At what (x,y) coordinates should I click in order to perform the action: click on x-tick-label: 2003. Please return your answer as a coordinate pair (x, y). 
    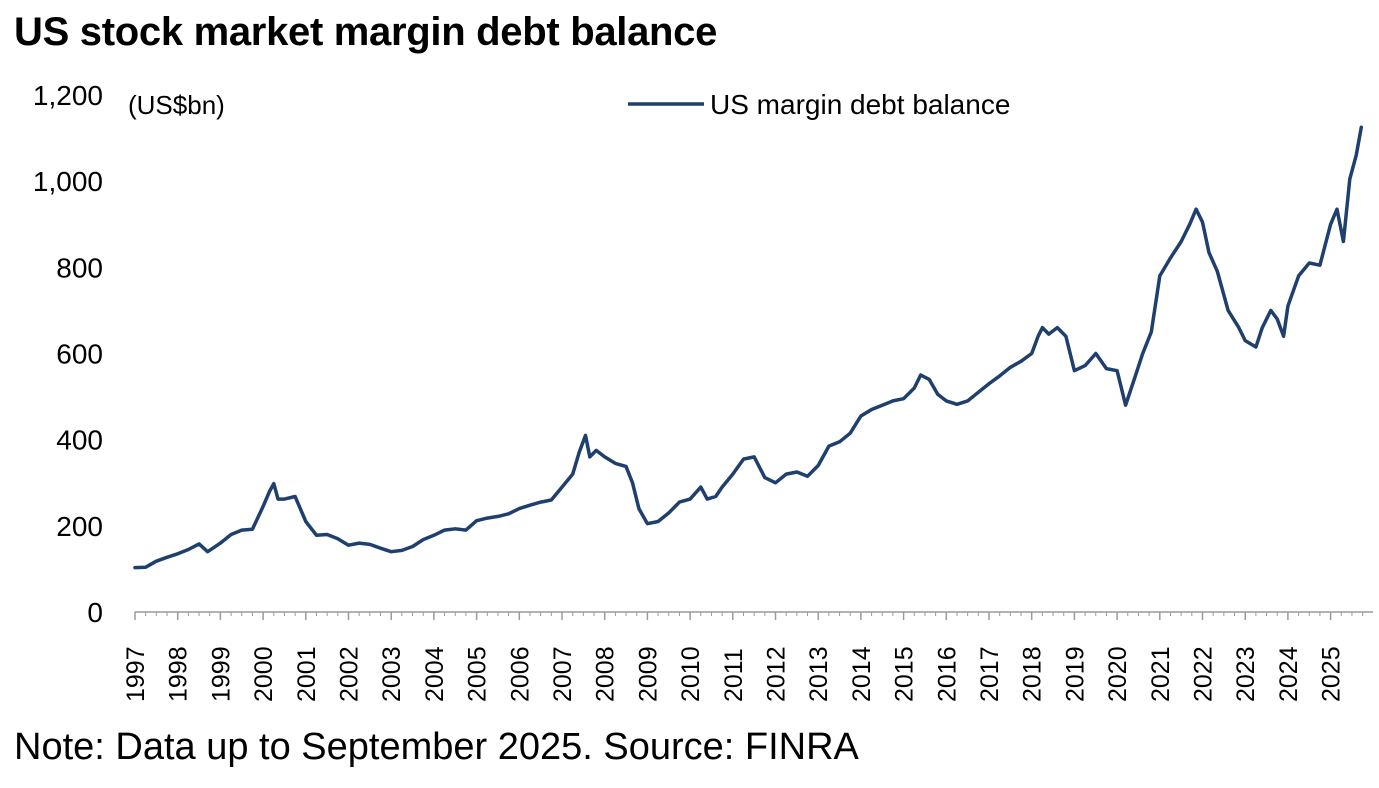
    Looking at the image, I should click on (392, 674).